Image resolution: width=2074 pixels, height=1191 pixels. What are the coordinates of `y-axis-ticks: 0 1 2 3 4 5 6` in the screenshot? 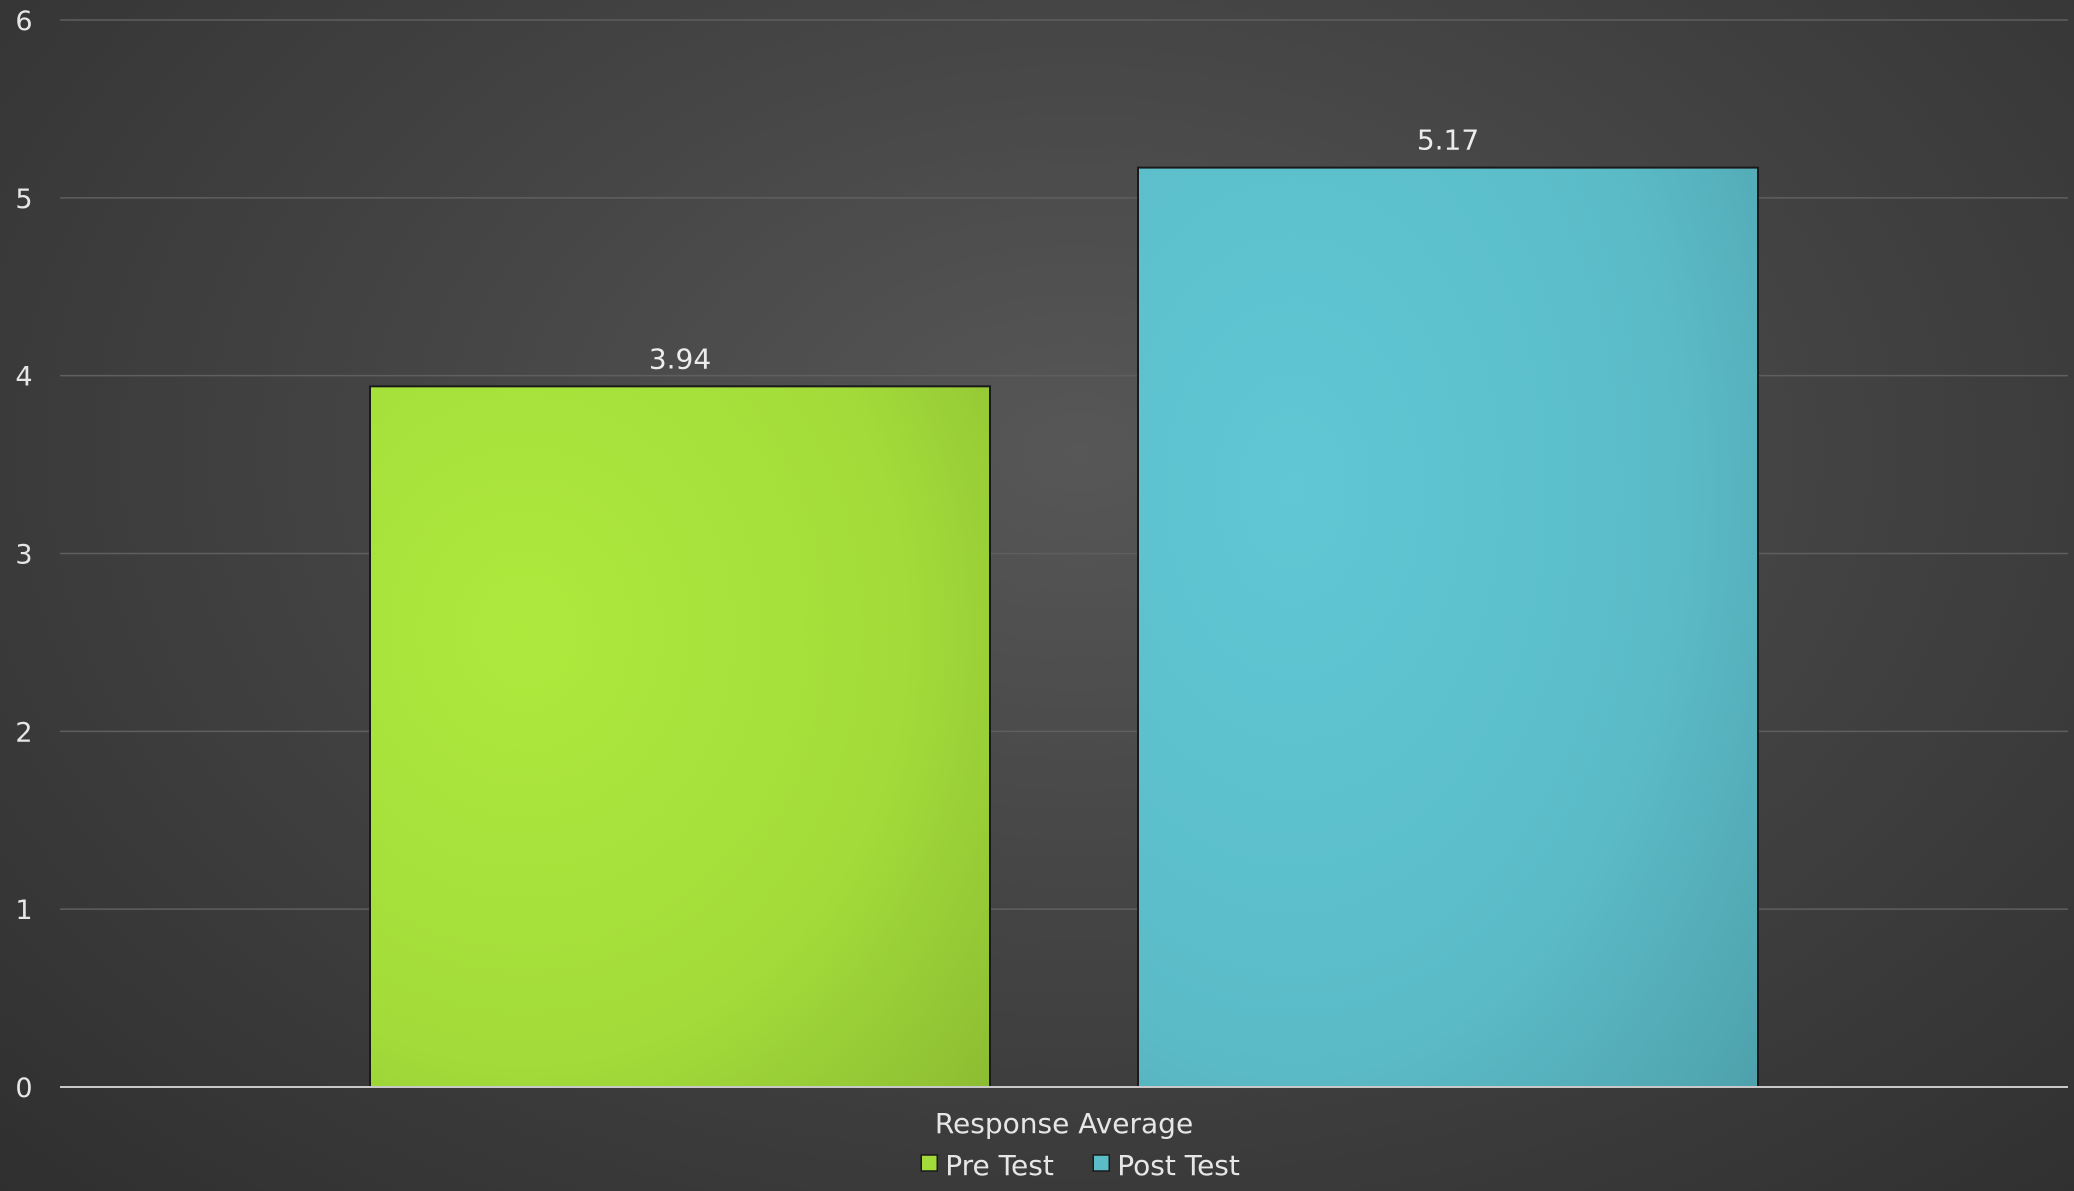 It's located at (23, 555).